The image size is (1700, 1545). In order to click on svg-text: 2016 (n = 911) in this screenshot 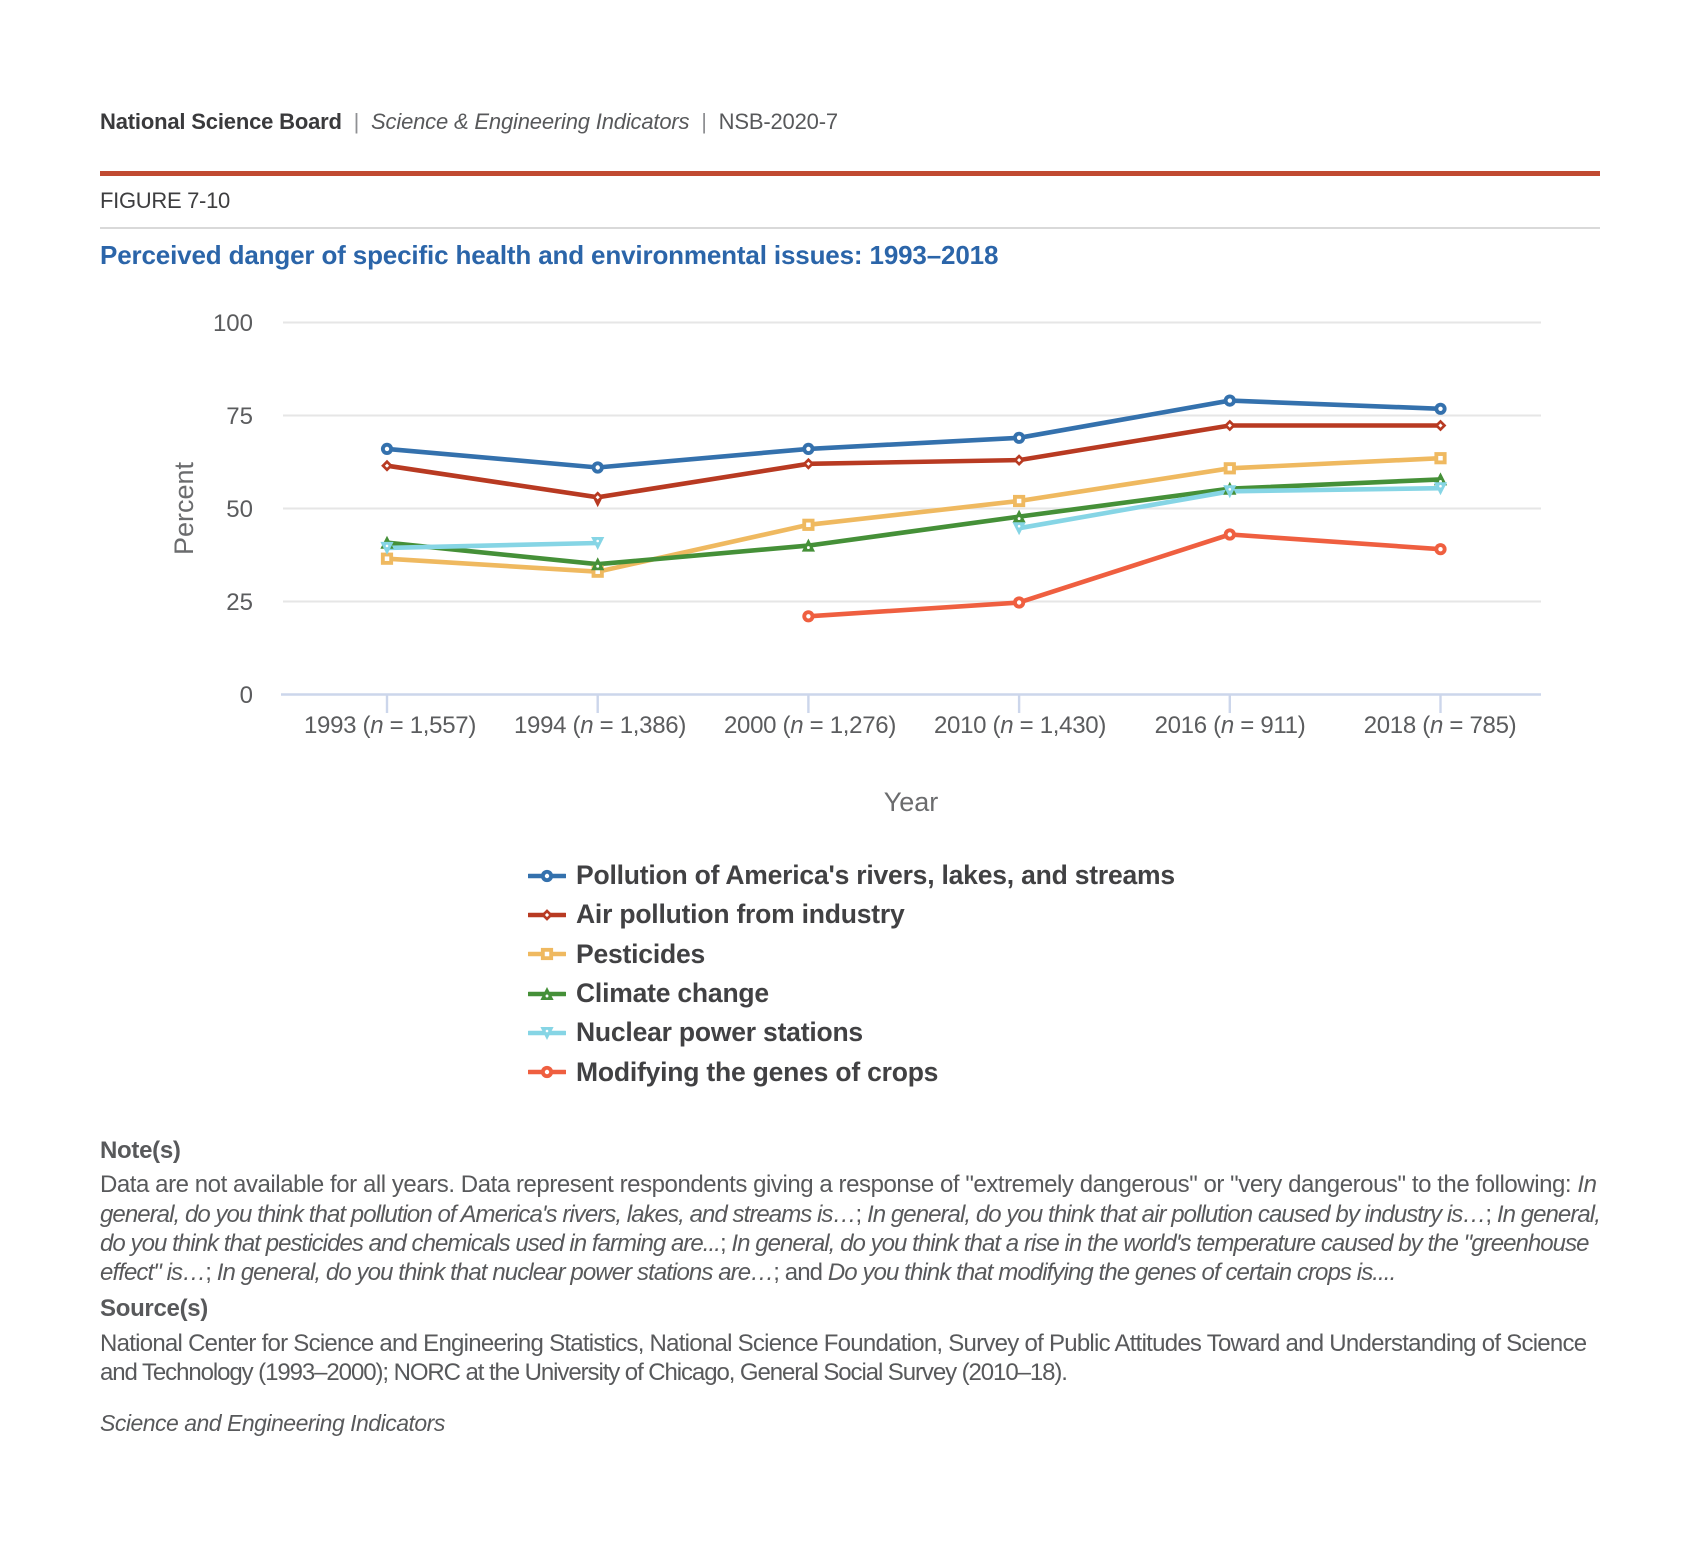, I will do `click(1230, 725)`.